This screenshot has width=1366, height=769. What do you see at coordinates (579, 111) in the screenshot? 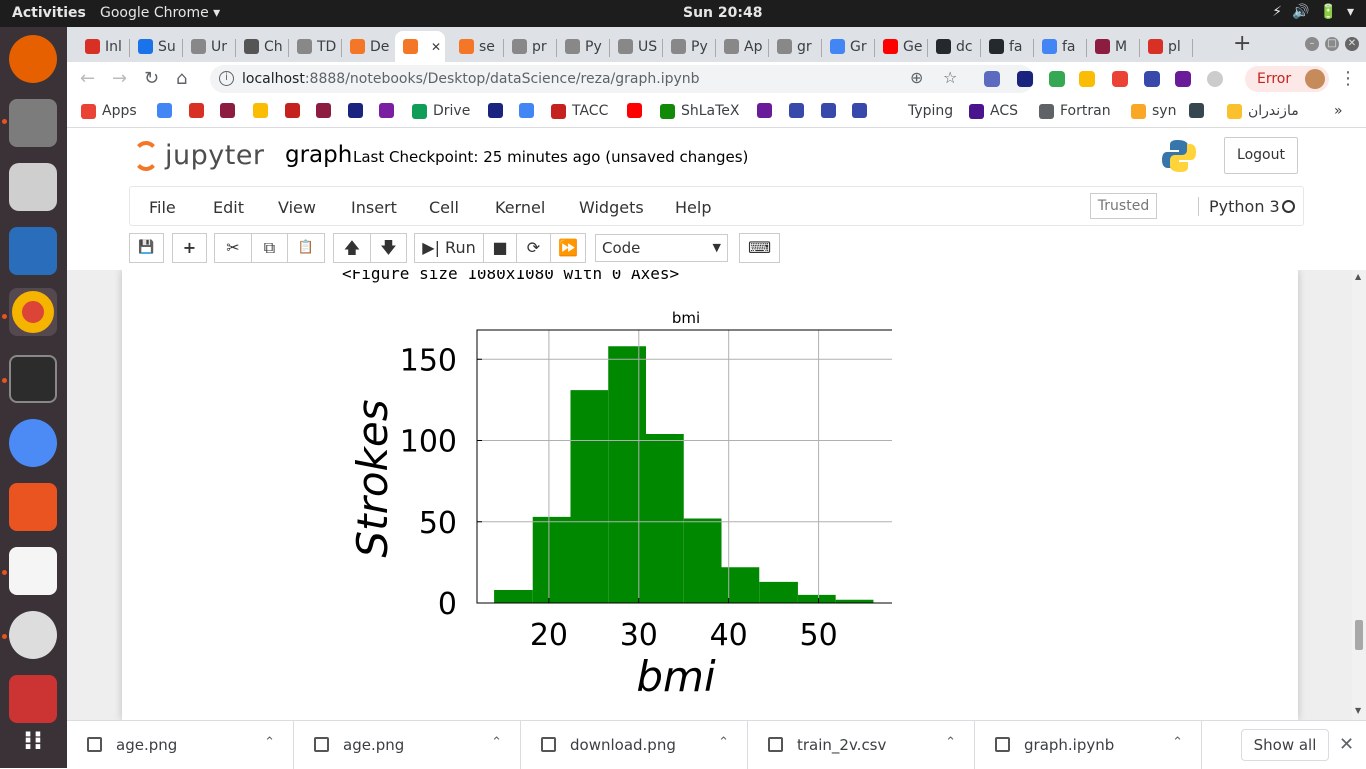
I see `bookmark-item: TACC` at bounding box center [579, 111].